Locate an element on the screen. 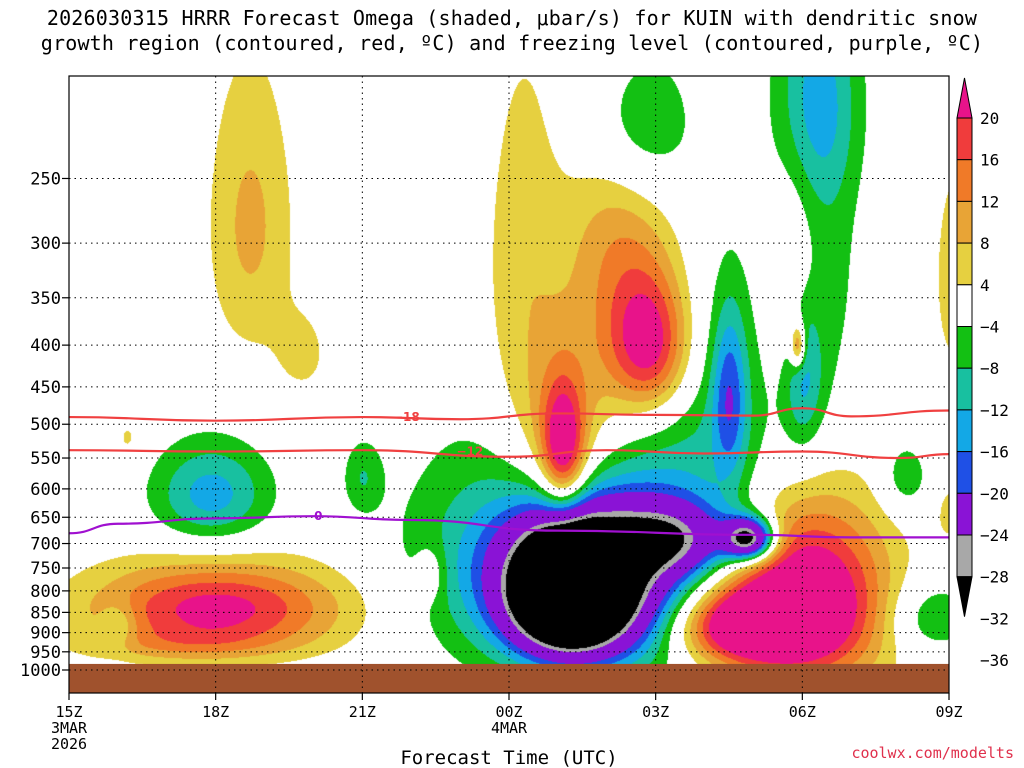 The width and height of the screenshot is (1024, 768). x-tick-label-9-1: 4MAR is located at coordinates (509, 728).